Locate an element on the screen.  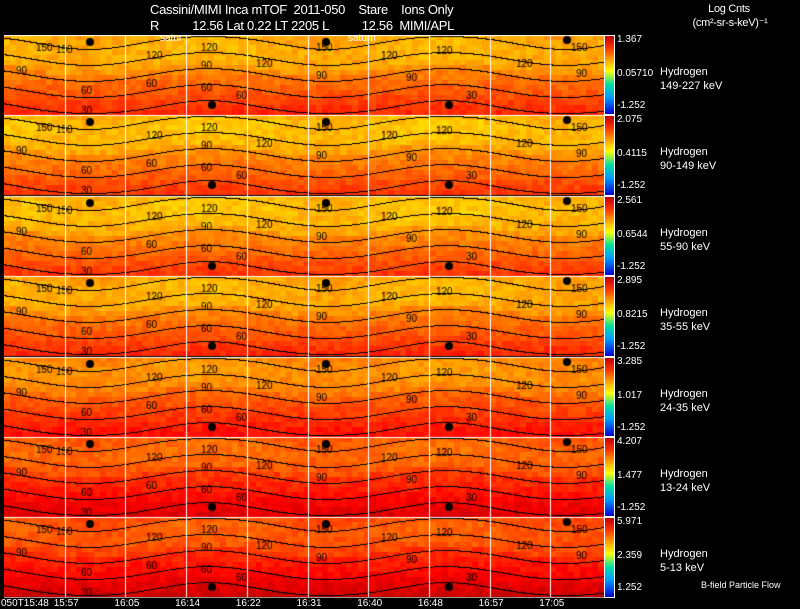
panel-label: Hydrogen 24-35 keV is located at coordinates (685, 401).